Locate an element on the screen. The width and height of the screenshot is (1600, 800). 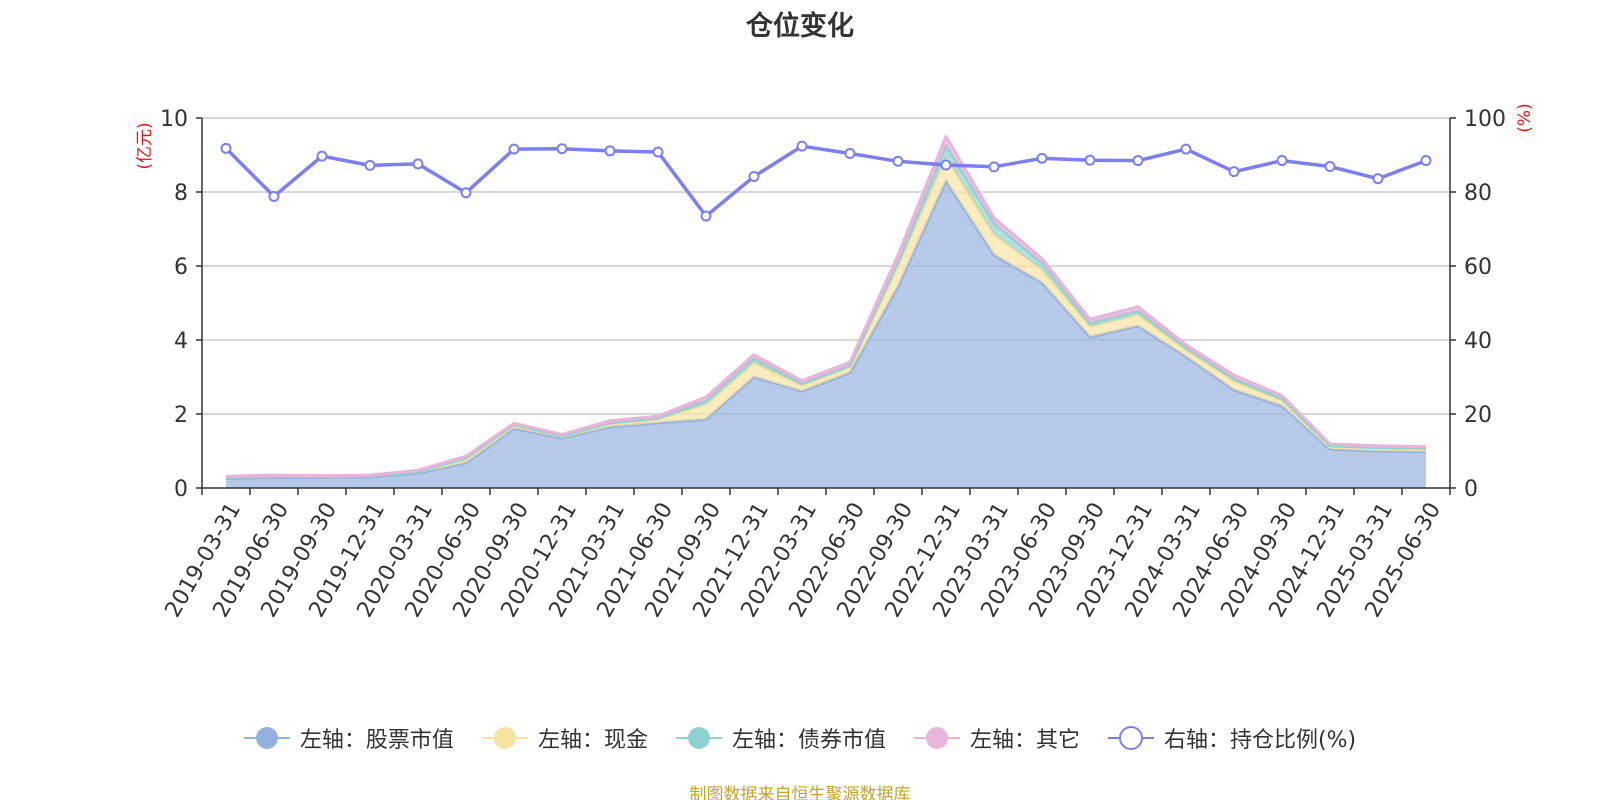
right-tick-label: 20 is located at coordinates (1478, 415).